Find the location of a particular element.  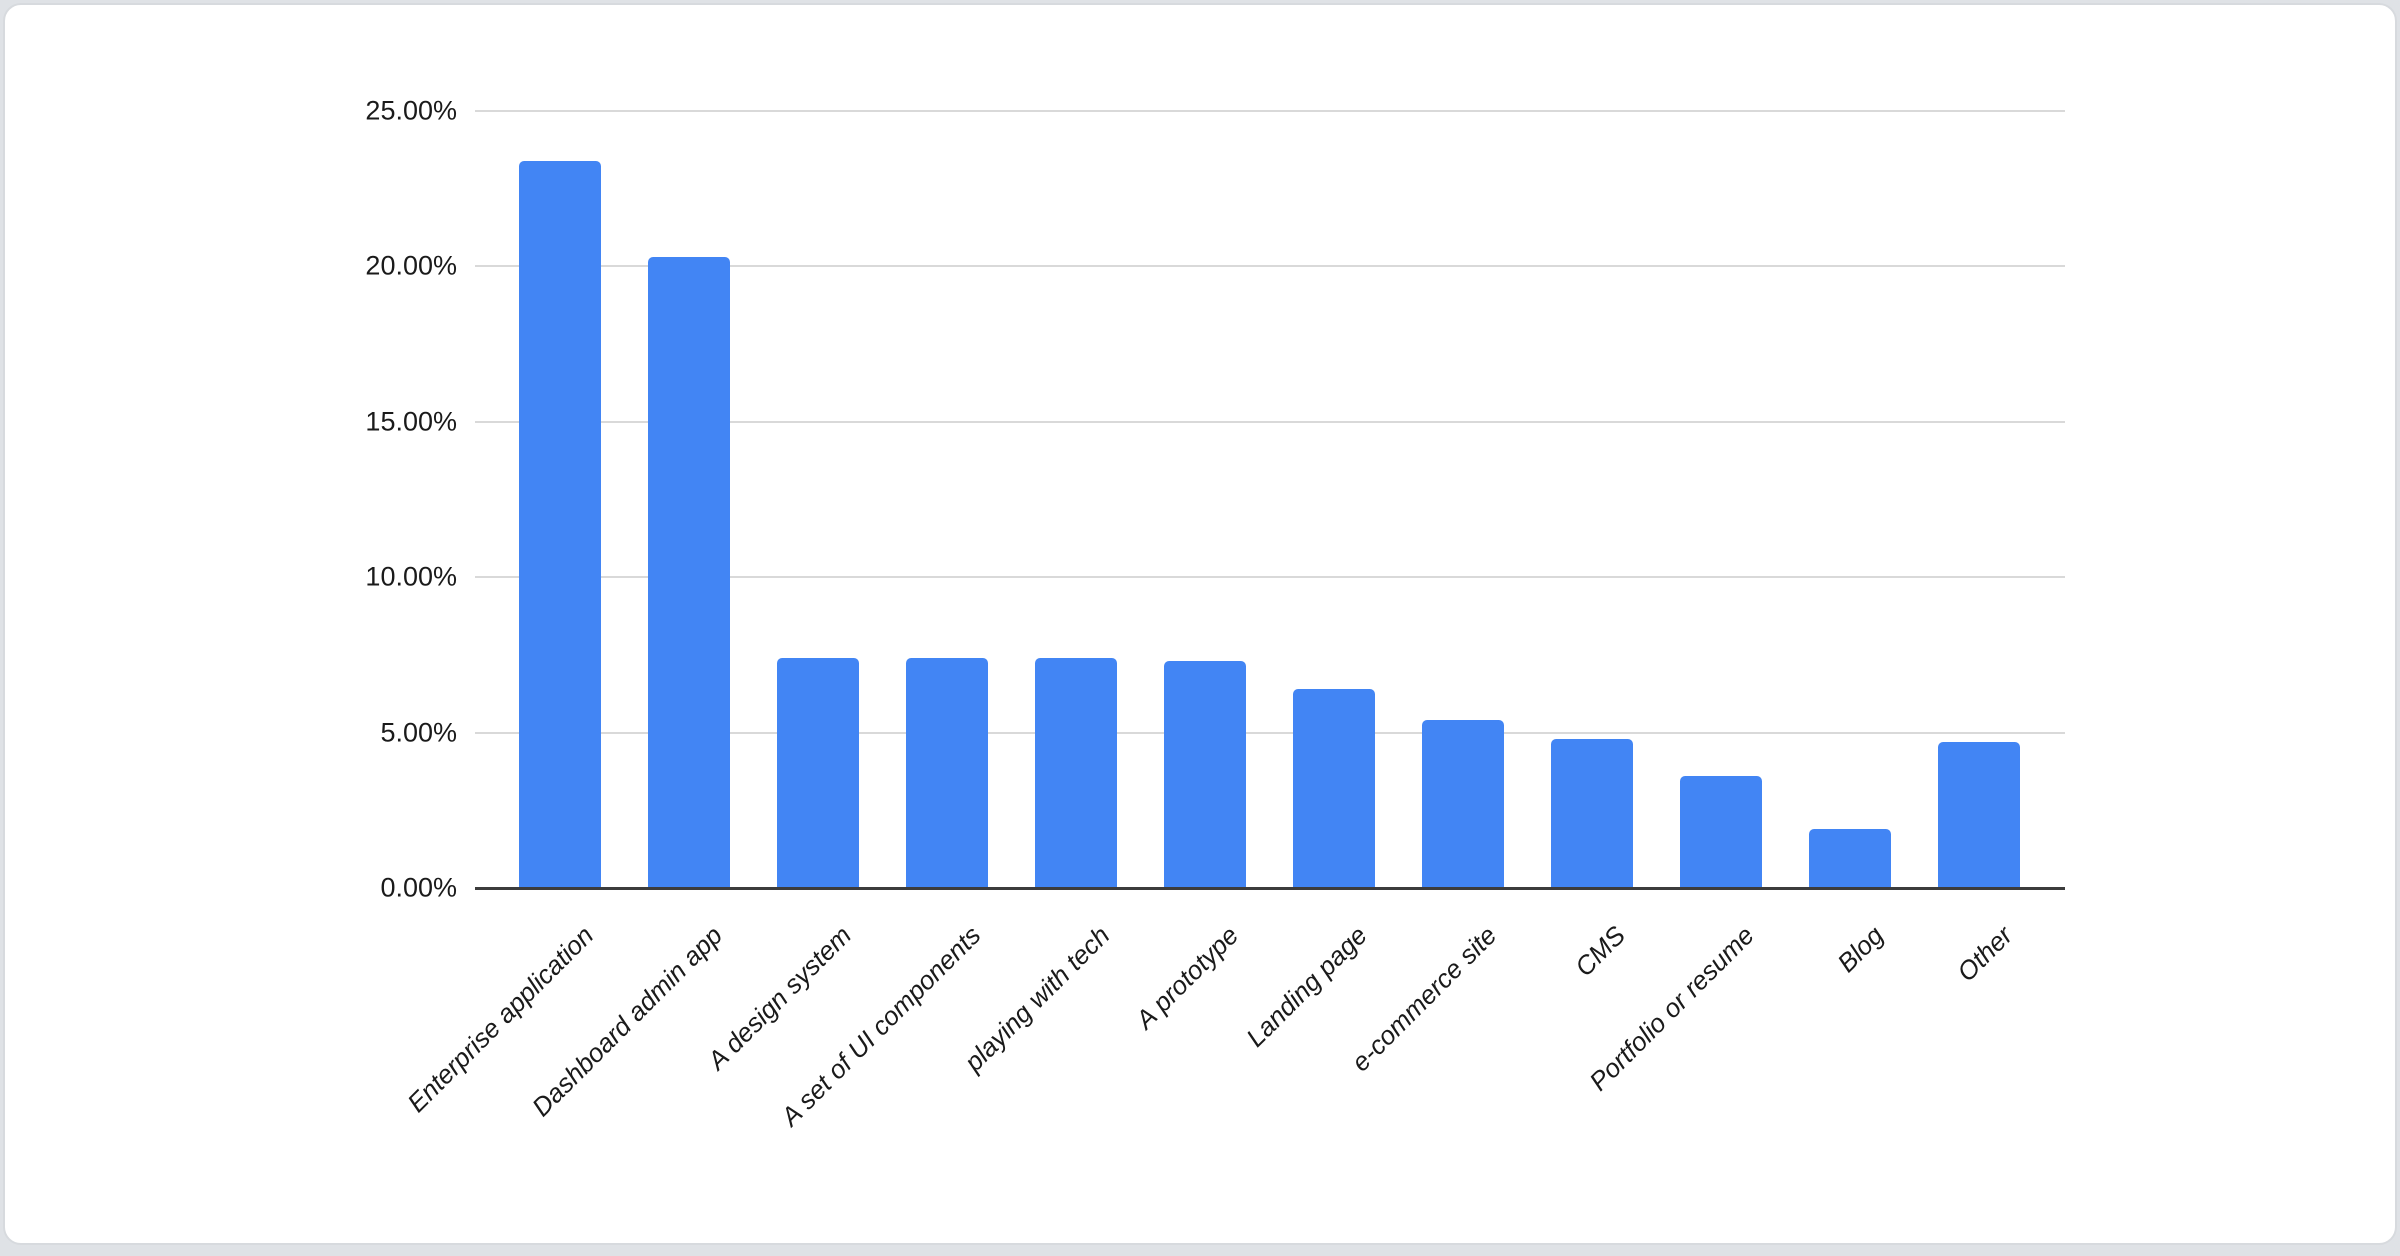

y-axis-tick-label: 5.00% is located at coordinates (418, 732).